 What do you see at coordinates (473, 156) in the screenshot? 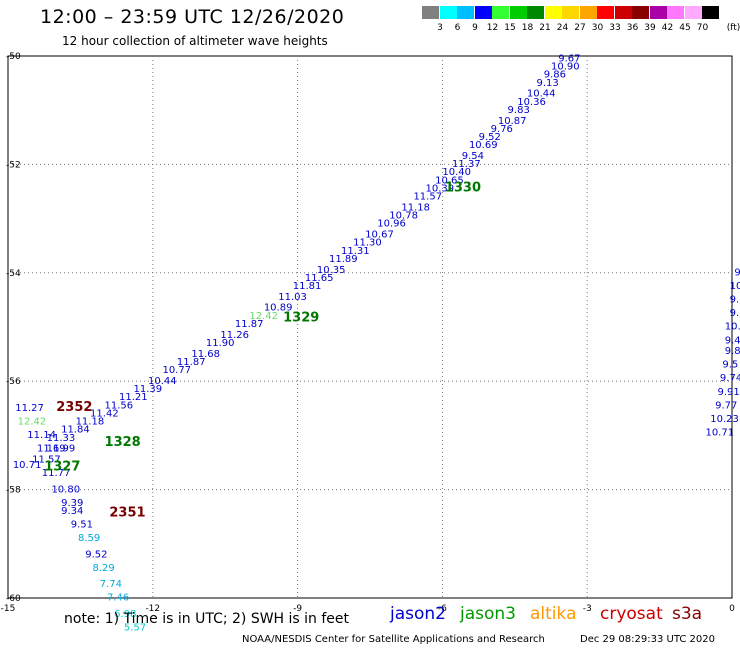
I see `wave-height-label: 9.54` at bounding box center [473, 156].